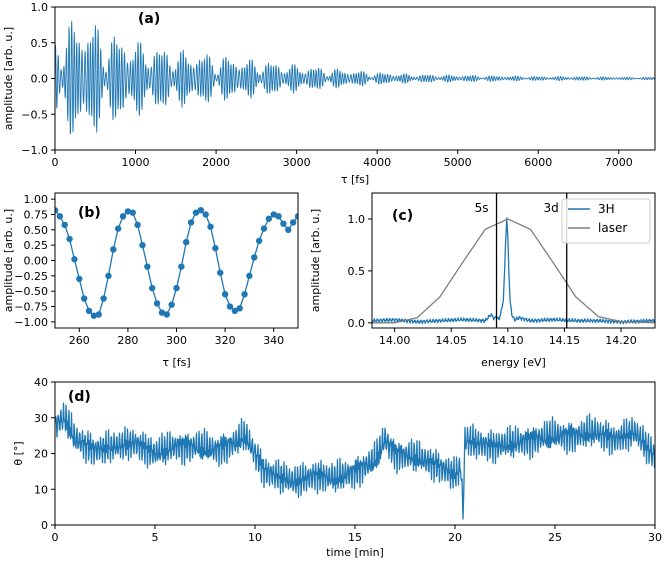 The image size is (664, 563). I want to click on x-tick-label: 1000, so click(136, 162).